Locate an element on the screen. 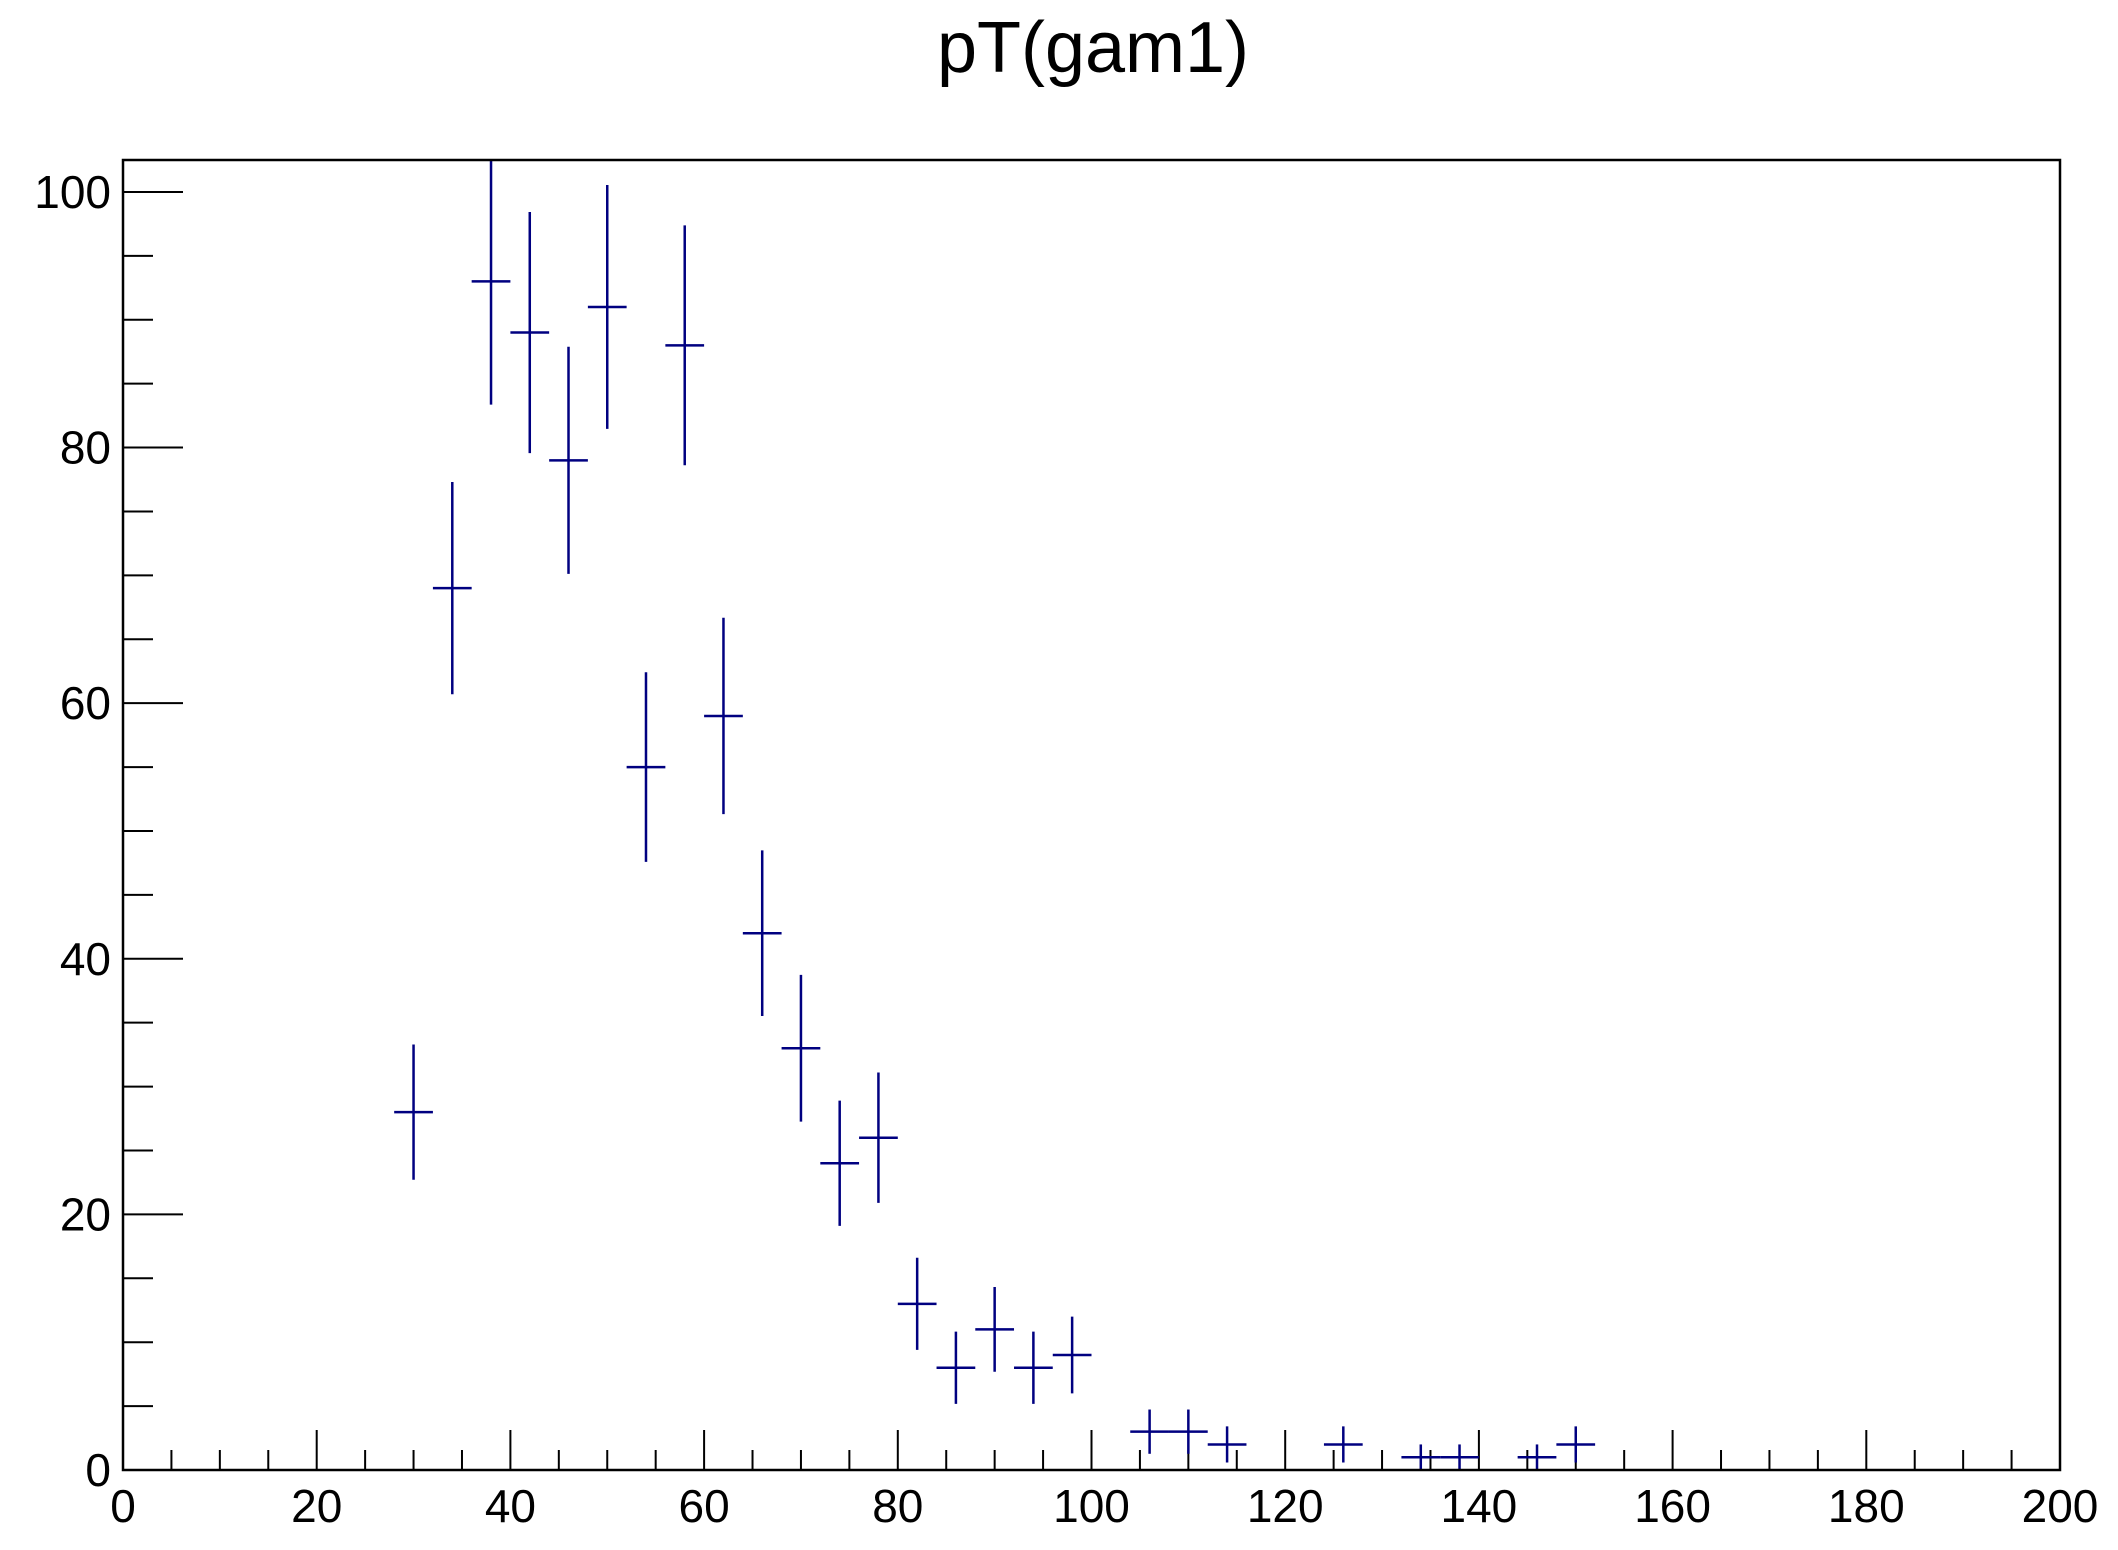 The image size is (2118, 1550). y-tick-label: 0 is located at coordinates (98, 1470).